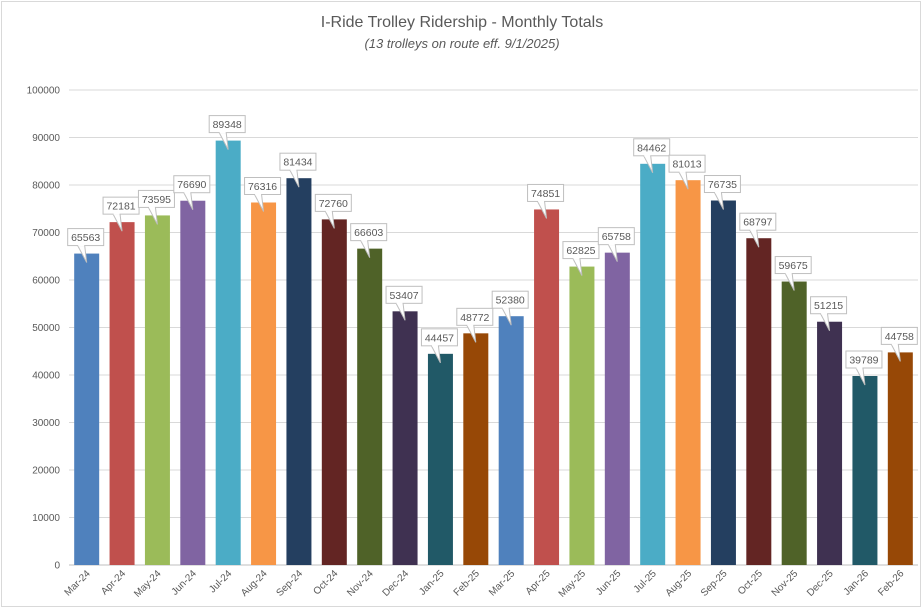  Describe the element at coordinates (857, 583) in the screenshot. I see `x-tick-label: Jan-26` at that location.